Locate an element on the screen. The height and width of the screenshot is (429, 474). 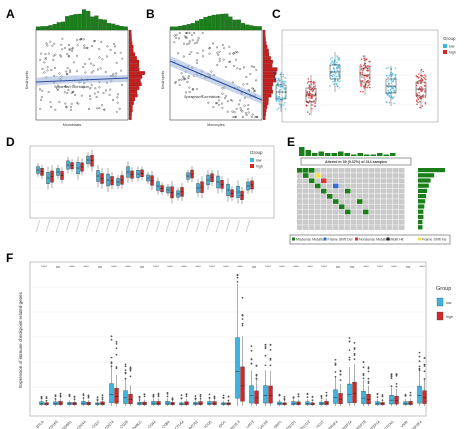
panel-c-legend-low: low is located at coordinates (452, 47).